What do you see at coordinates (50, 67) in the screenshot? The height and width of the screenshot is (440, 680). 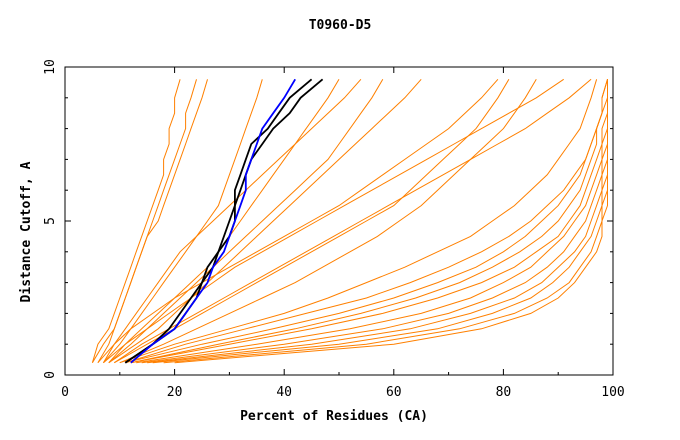 I see `y-tick-label: 10` at bounding box center [50, 67].